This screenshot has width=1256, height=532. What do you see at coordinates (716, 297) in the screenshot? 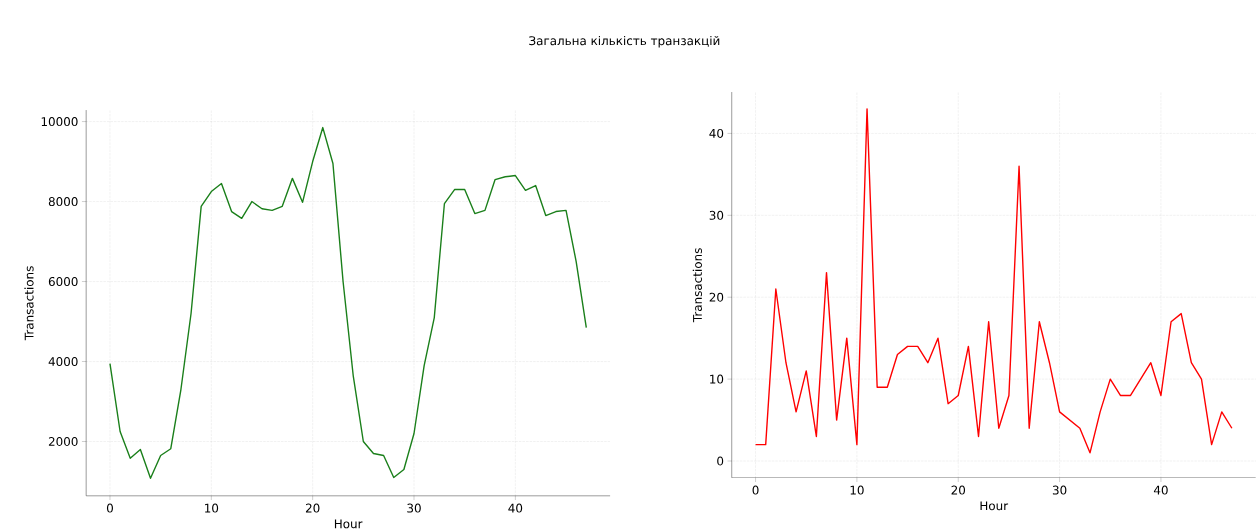
I see `y-tick-label: 20` at bounding box center [716, 297].